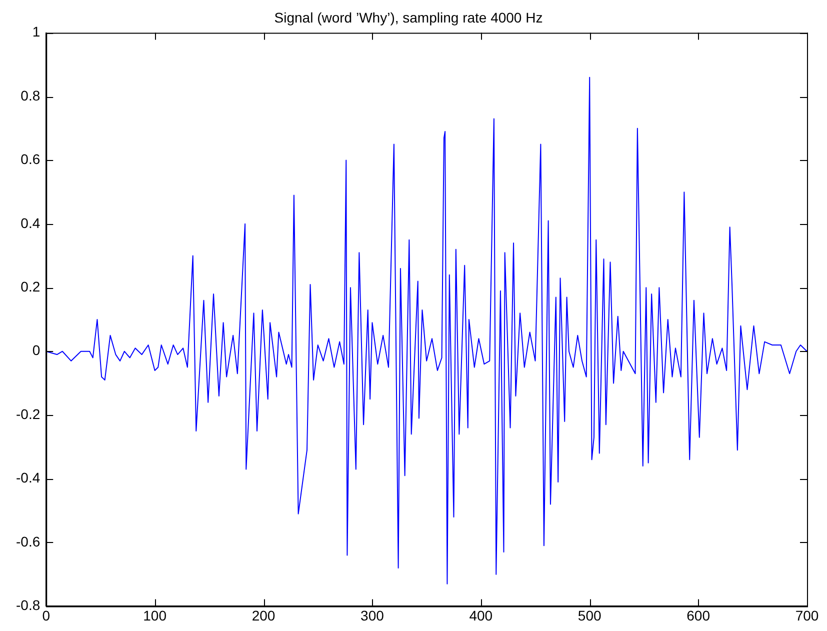  Describe the element at coordinates (30, 95) in the screenshot. I see `y-tick-label: 0.8` at that location.